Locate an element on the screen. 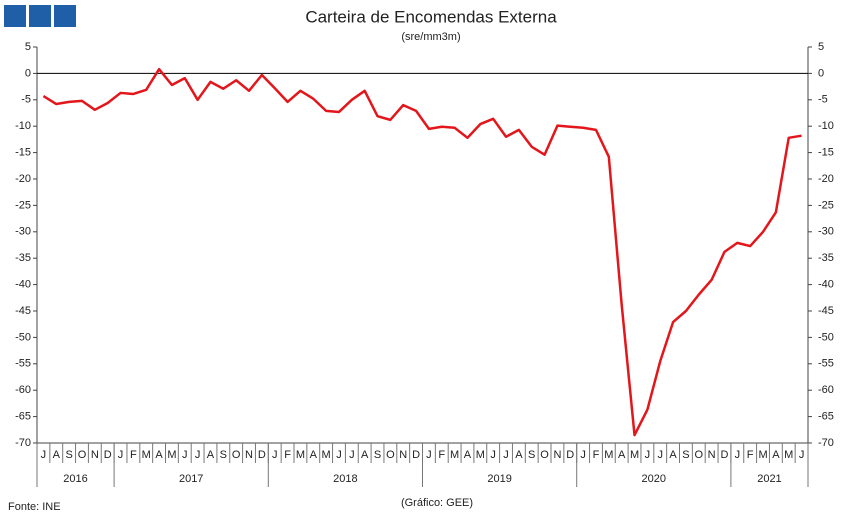 The width and height of the screenshot is (851, 526). y2-tick-label: -35 is located at coordinates (826, 258).